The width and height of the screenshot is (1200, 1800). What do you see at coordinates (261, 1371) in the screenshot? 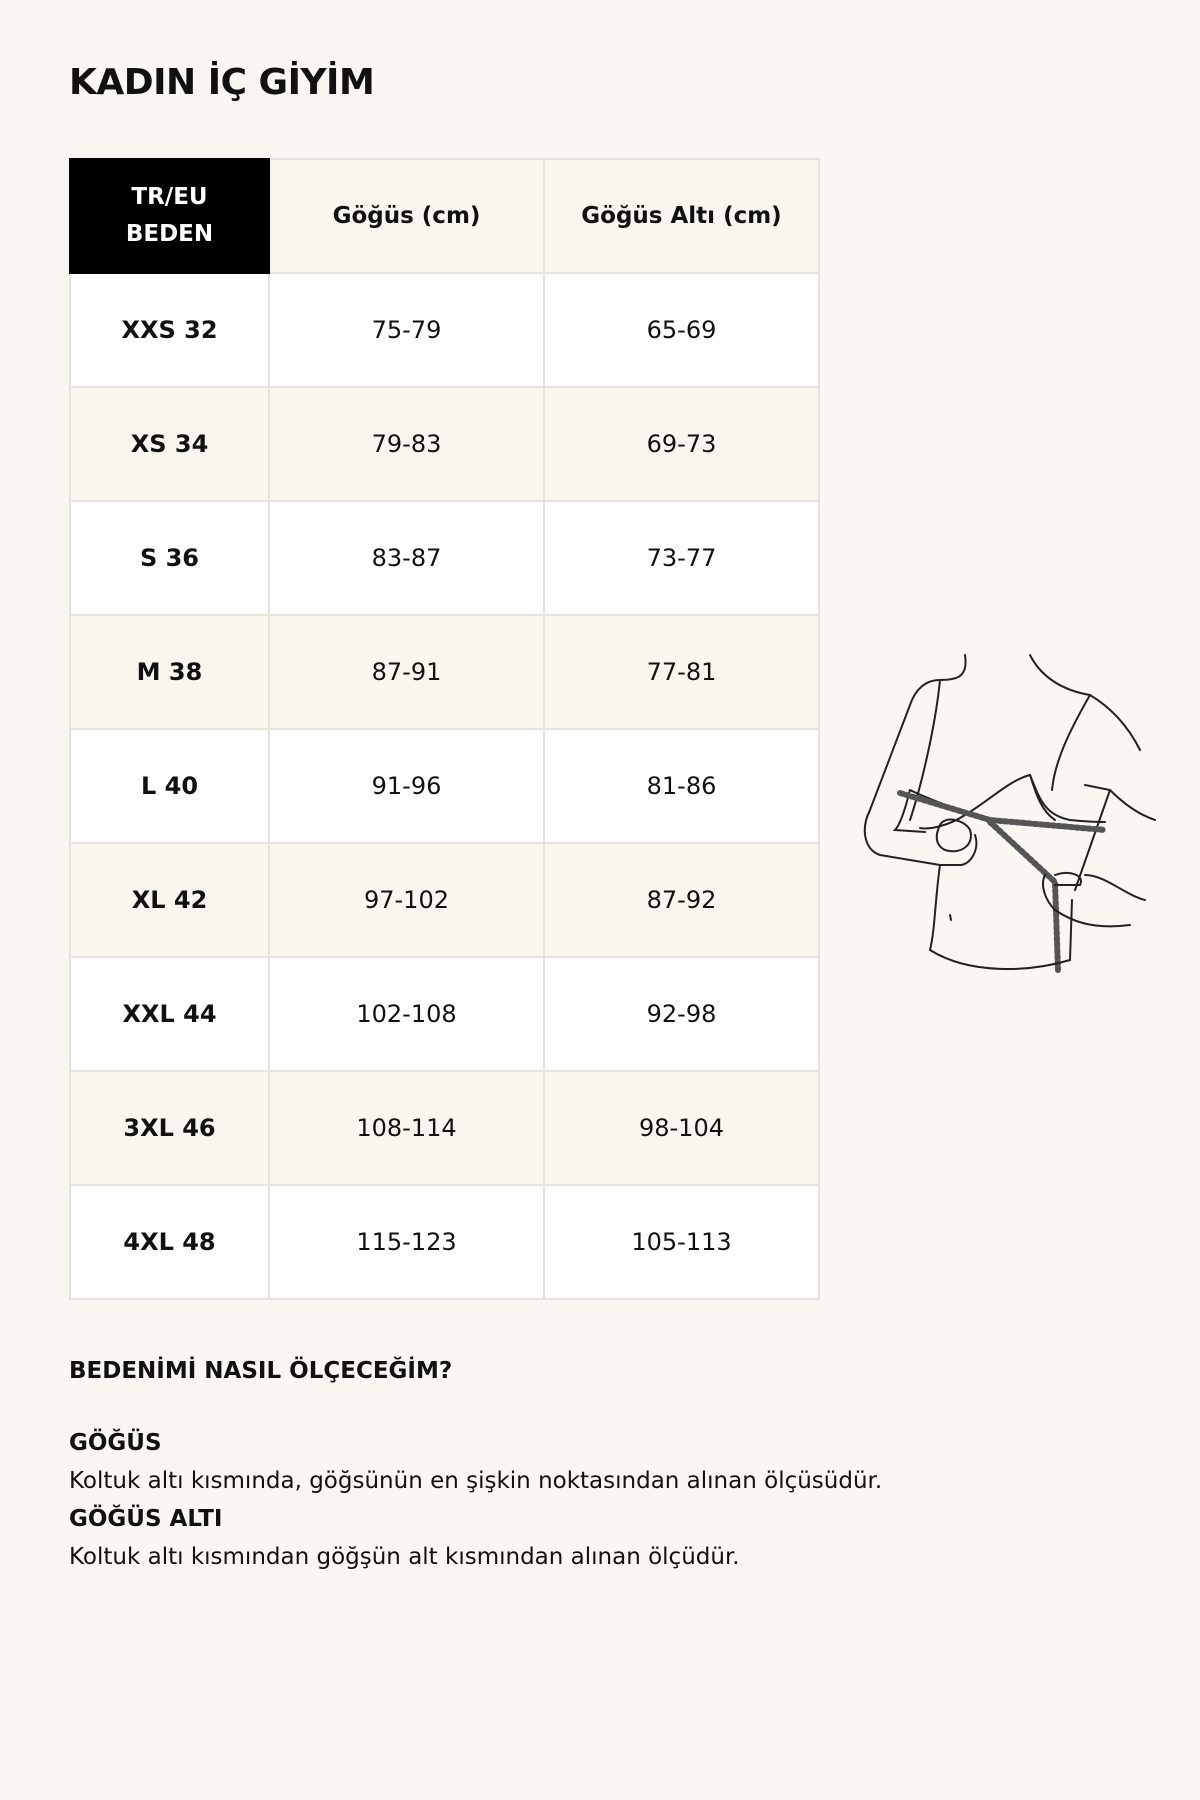
I see `guide-heading: BEDENİMİ NASIL ÖLÇECEĞİM?` at bounding box center [261, 1371].